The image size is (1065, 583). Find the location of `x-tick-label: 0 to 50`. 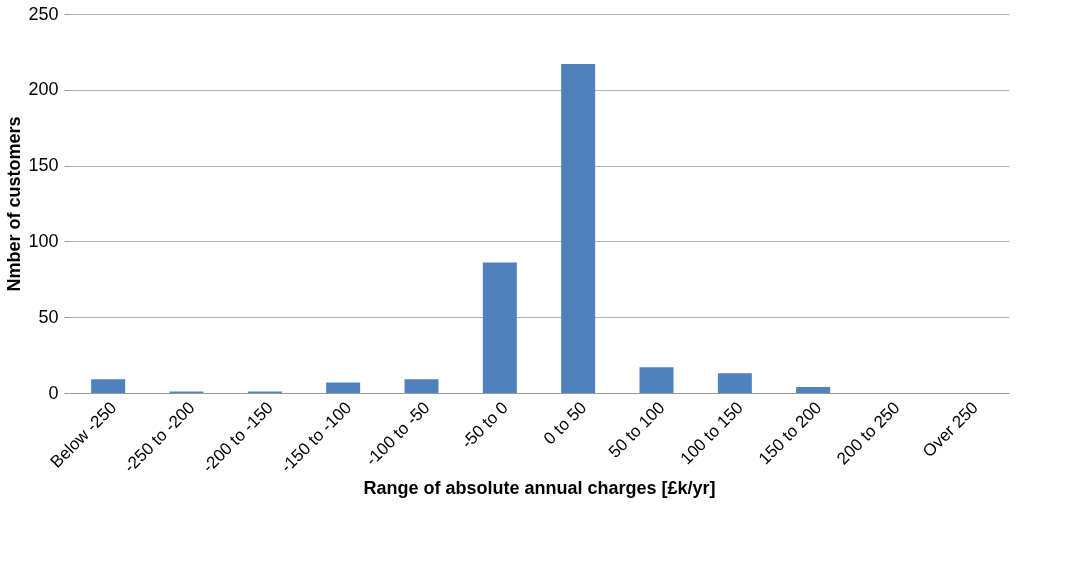

x-tick-label: 0 to 50 is located at coordinates (565, 423).